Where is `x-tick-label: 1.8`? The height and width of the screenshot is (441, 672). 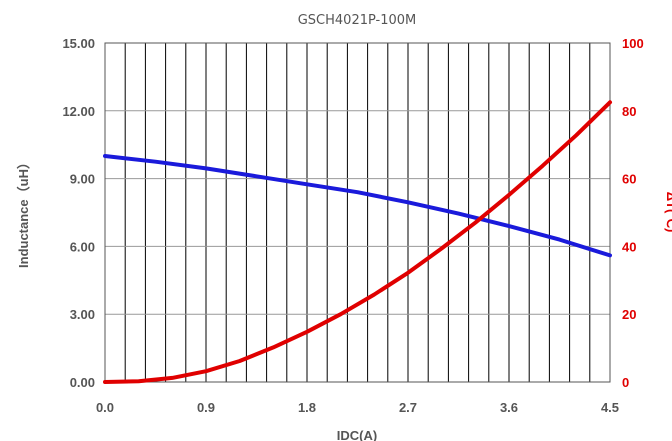
x-tick-label: 1.8 is located at coordinates (307, 407).